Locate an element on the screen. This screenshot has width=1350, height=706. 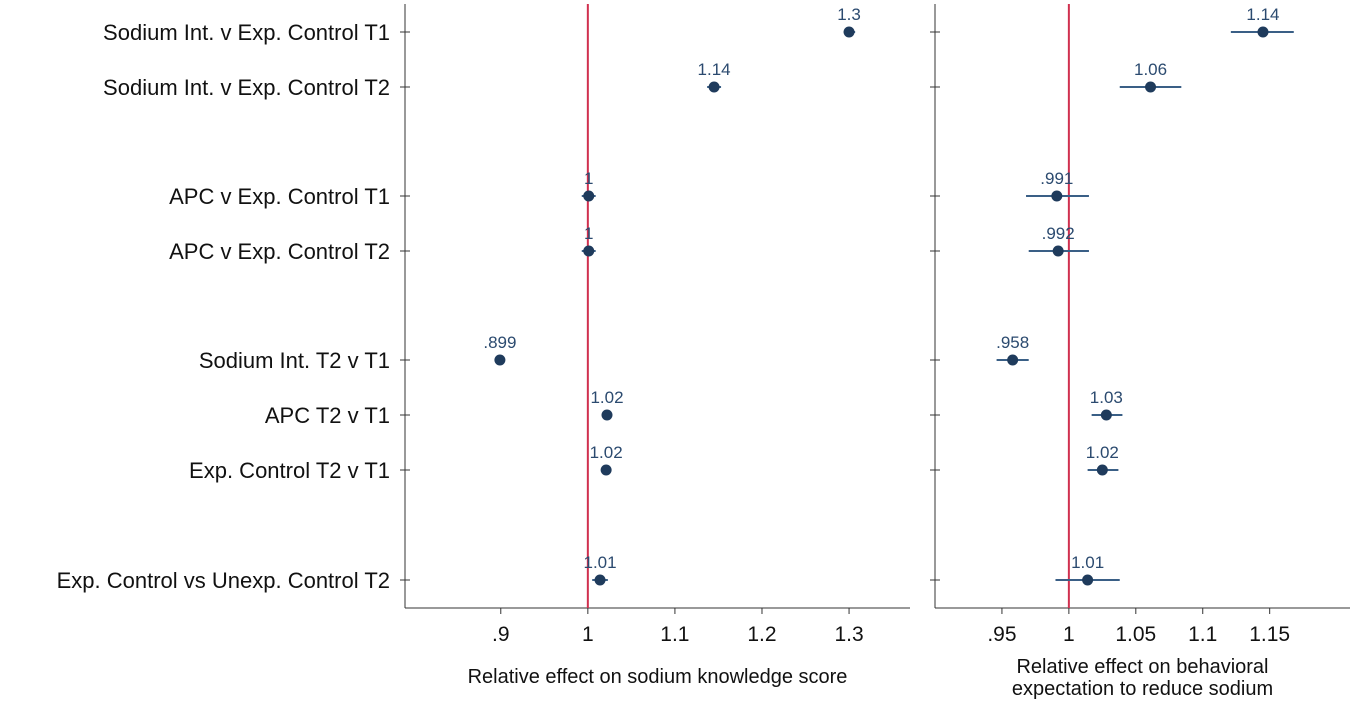
estimate-label: 1.03 is located at coordinates (1106, 397).